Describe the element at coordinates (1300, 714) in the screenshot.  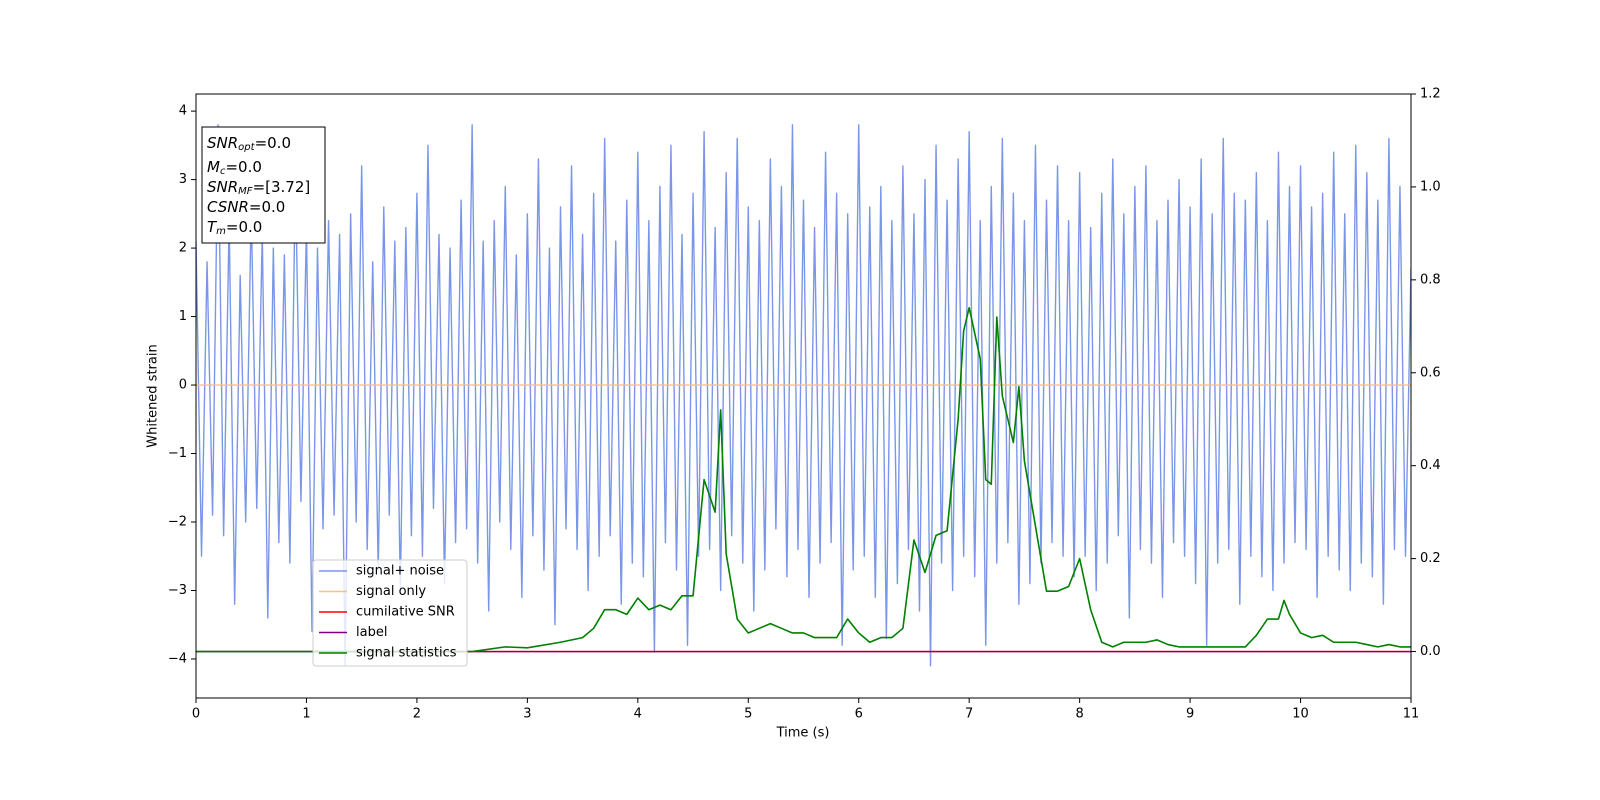
I see `x-tick-label: 10` at that location.